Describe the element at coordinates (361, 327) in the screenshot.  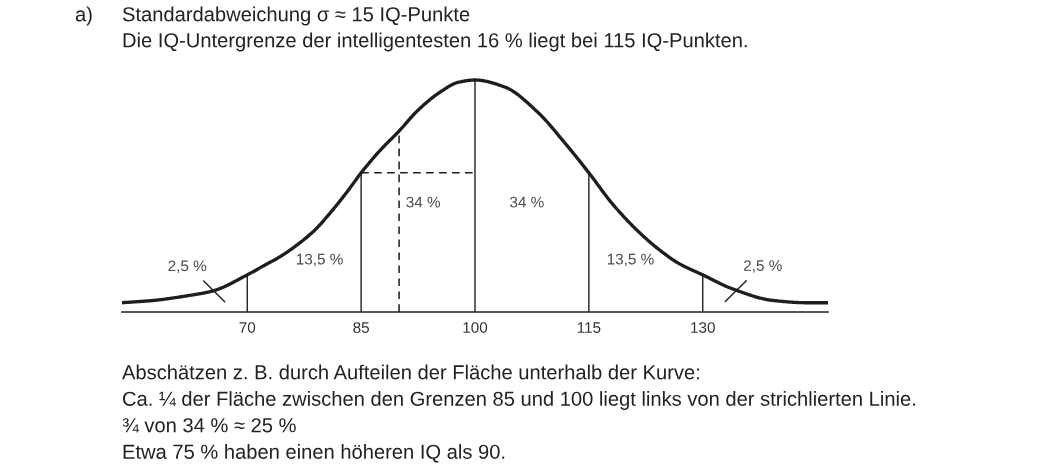
I see `x-tick-label: 85` at that location.